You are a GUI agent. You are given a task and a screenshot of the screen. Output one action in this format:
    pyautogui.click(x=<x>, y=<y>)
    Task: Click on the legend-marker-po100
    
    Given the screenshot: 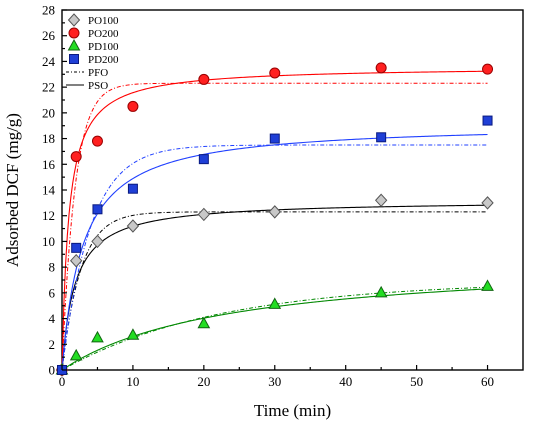 What is the action you would take?
    pyautogui.click(x=74, y=20)
    